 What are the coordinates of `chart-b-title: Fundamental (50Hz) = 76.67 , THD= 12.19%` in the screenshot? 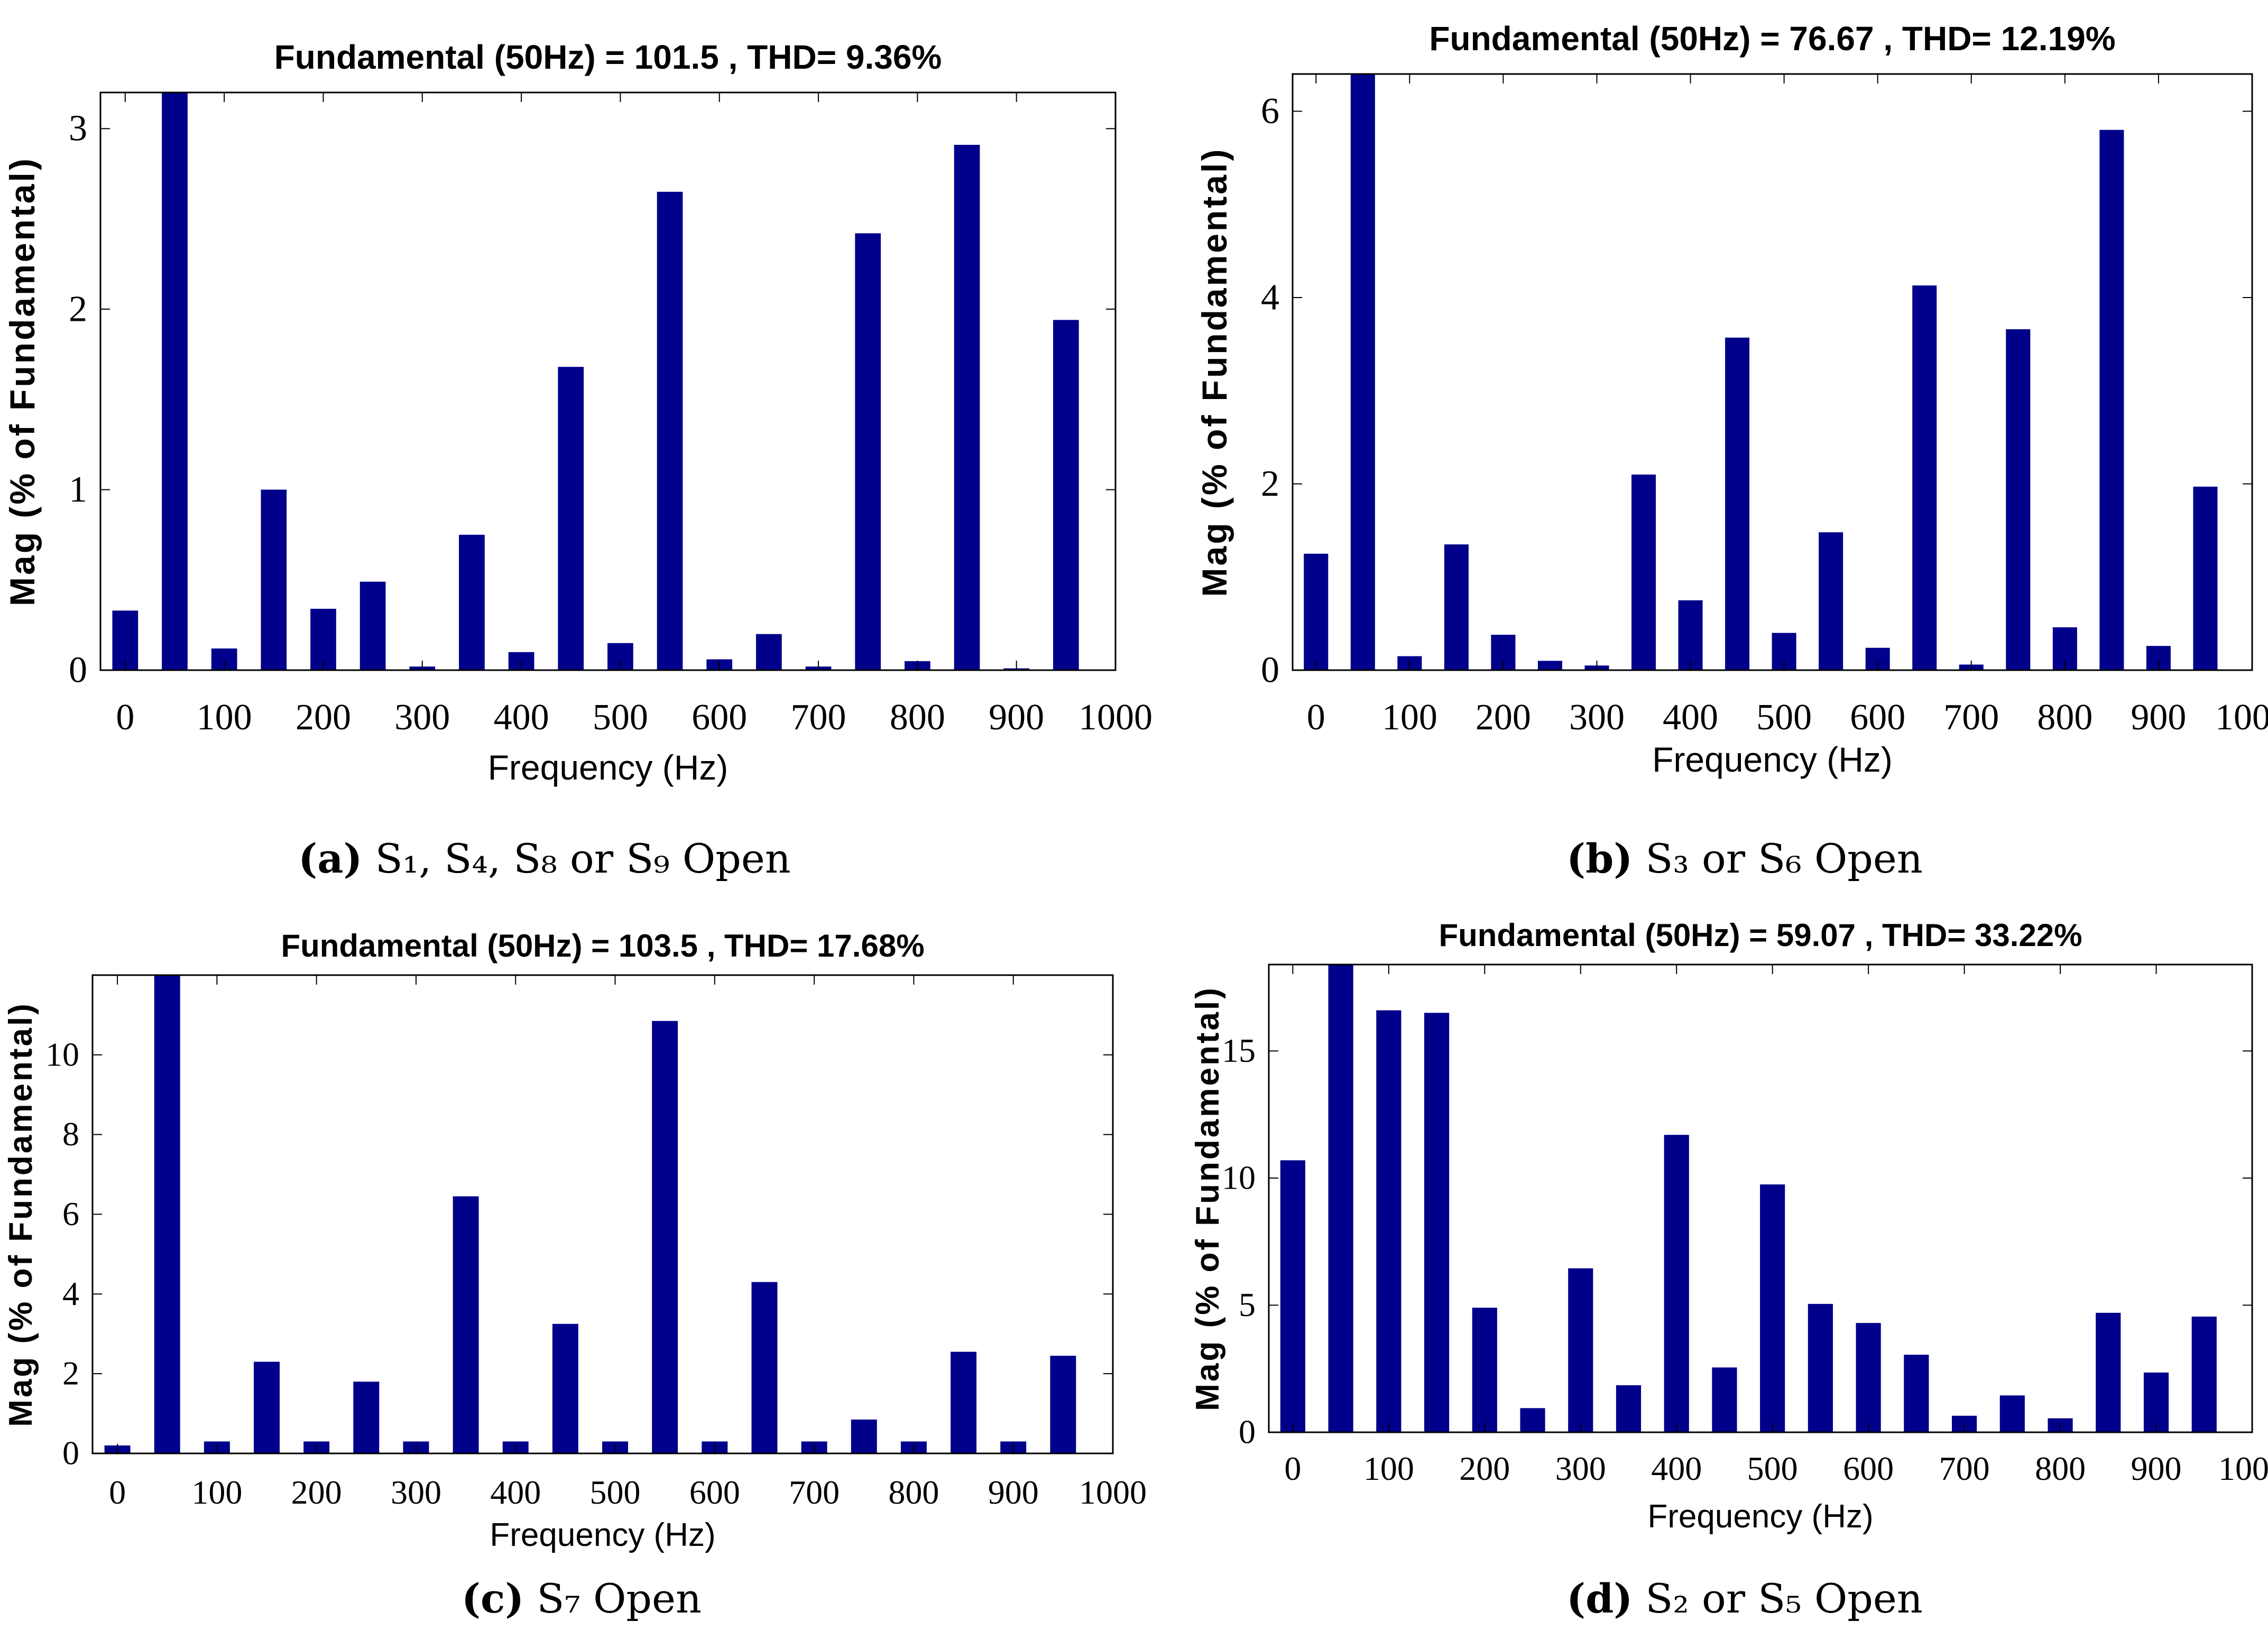 It's located at (1772, 39).